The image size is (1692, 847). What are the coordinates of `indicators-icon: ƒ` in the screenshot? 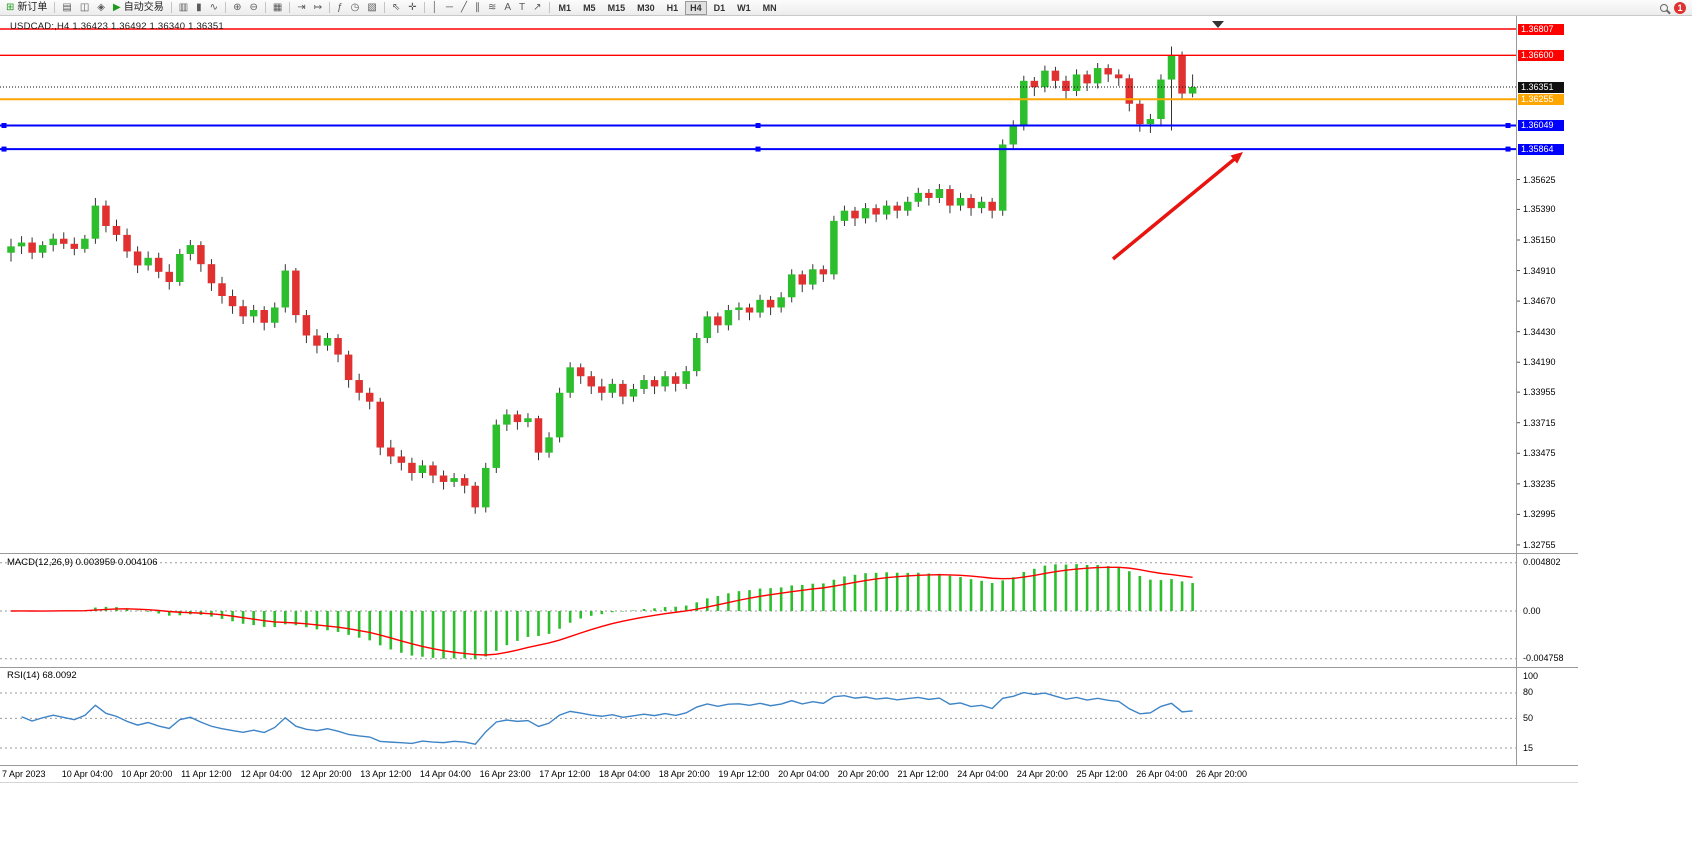 It's located at (340, 7).